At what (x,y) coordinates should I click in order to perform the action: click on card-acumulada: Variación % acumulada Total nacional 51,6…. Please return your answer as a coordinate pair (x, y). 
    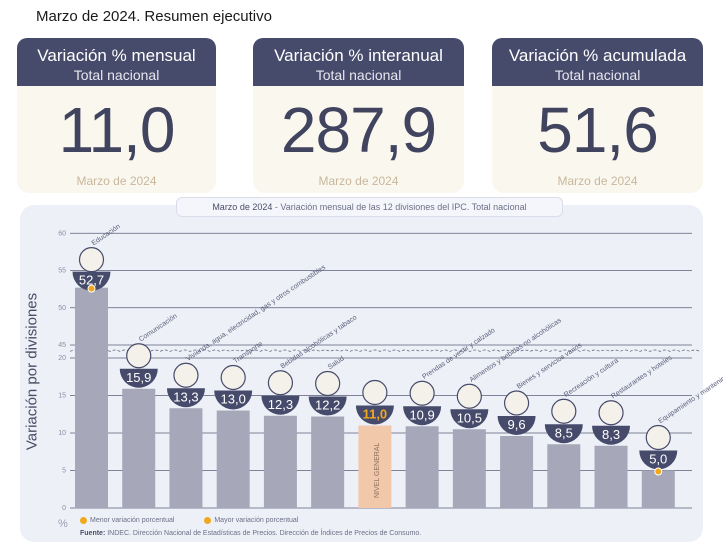
    Looking at the image, I should click on (597, 115).